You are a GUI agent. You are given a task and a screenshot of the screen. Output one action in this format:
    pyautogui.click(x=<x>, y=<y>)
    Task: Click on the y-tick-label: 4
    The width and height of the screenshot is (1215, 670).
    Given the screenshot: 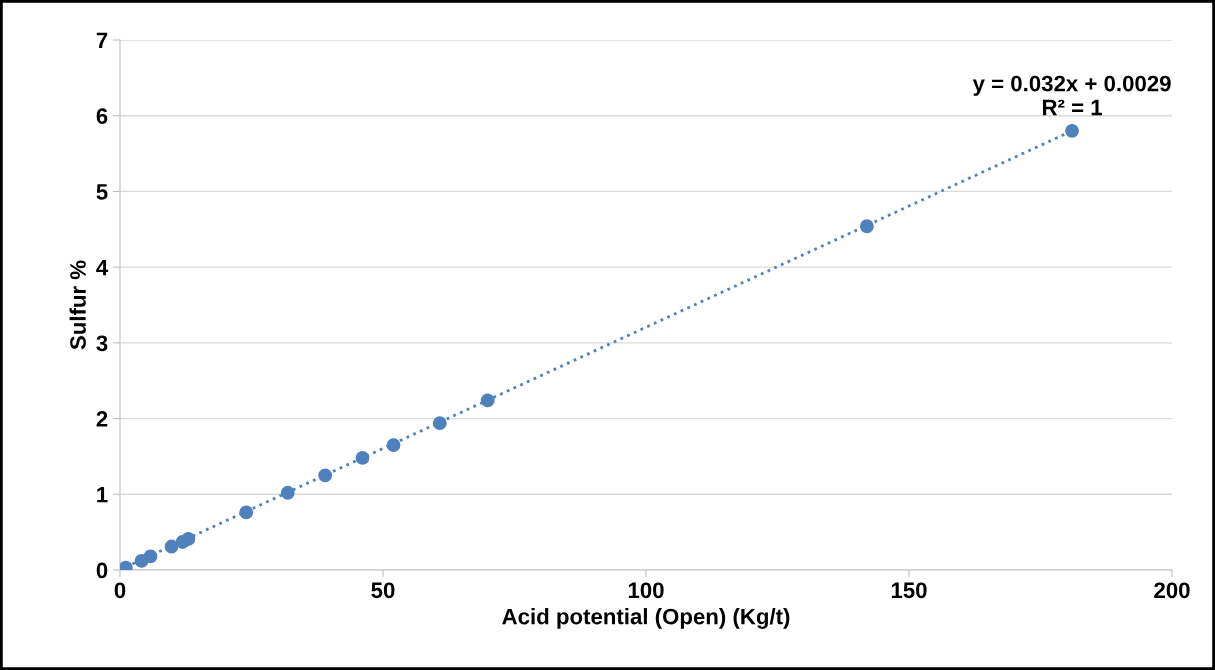 What is the action you would take?
    pyautogui.click(x=102, y=267)
    